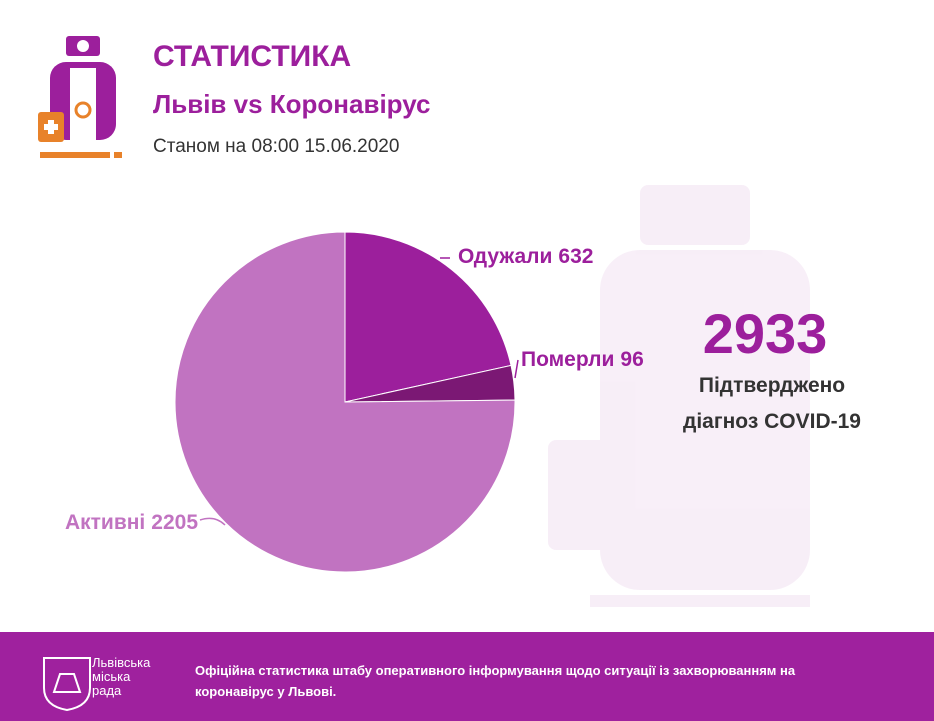  What do you see at coordinates (174, 522) in the screenshot?
I see `slice-value: 2205` at bounding box center [174, 522].